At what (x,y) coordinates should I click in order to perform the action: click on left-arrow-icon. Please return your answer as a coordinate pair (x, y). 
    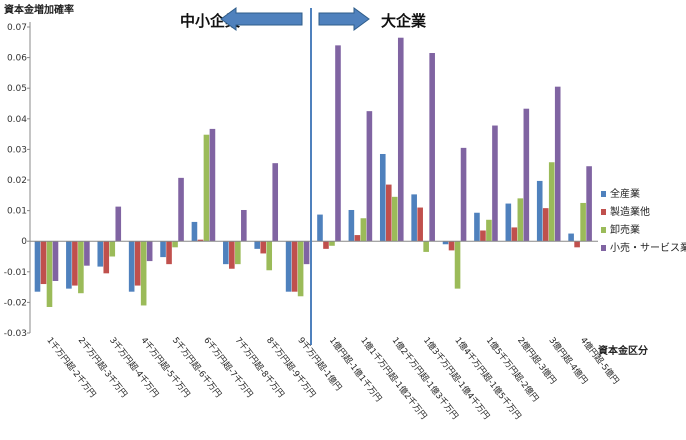
    Looking at the image, I should click on (261, 19).